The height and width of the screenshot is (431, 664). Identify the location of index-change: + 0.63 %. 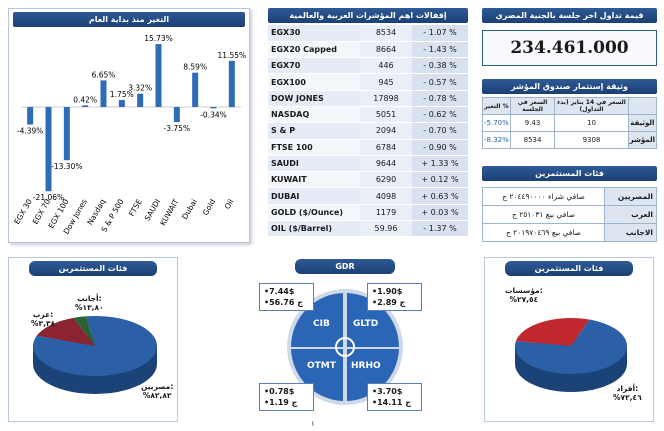
(440, 196).